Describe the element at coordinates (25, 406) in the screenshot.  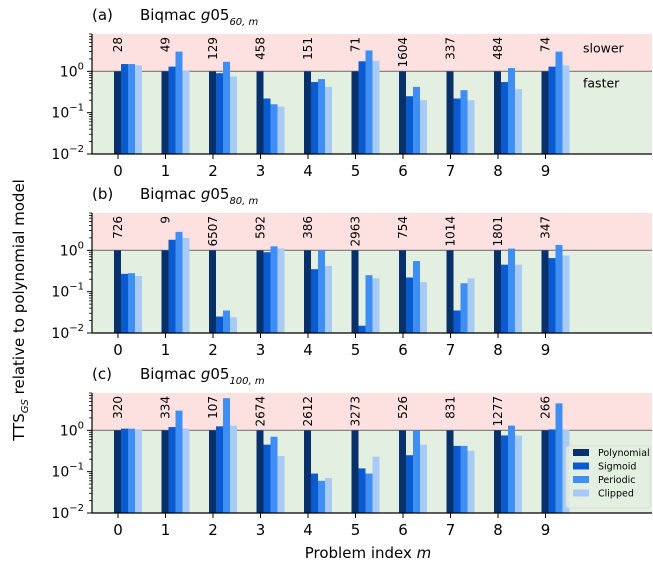
I see `y-axis-label-sub: GS` at that location.